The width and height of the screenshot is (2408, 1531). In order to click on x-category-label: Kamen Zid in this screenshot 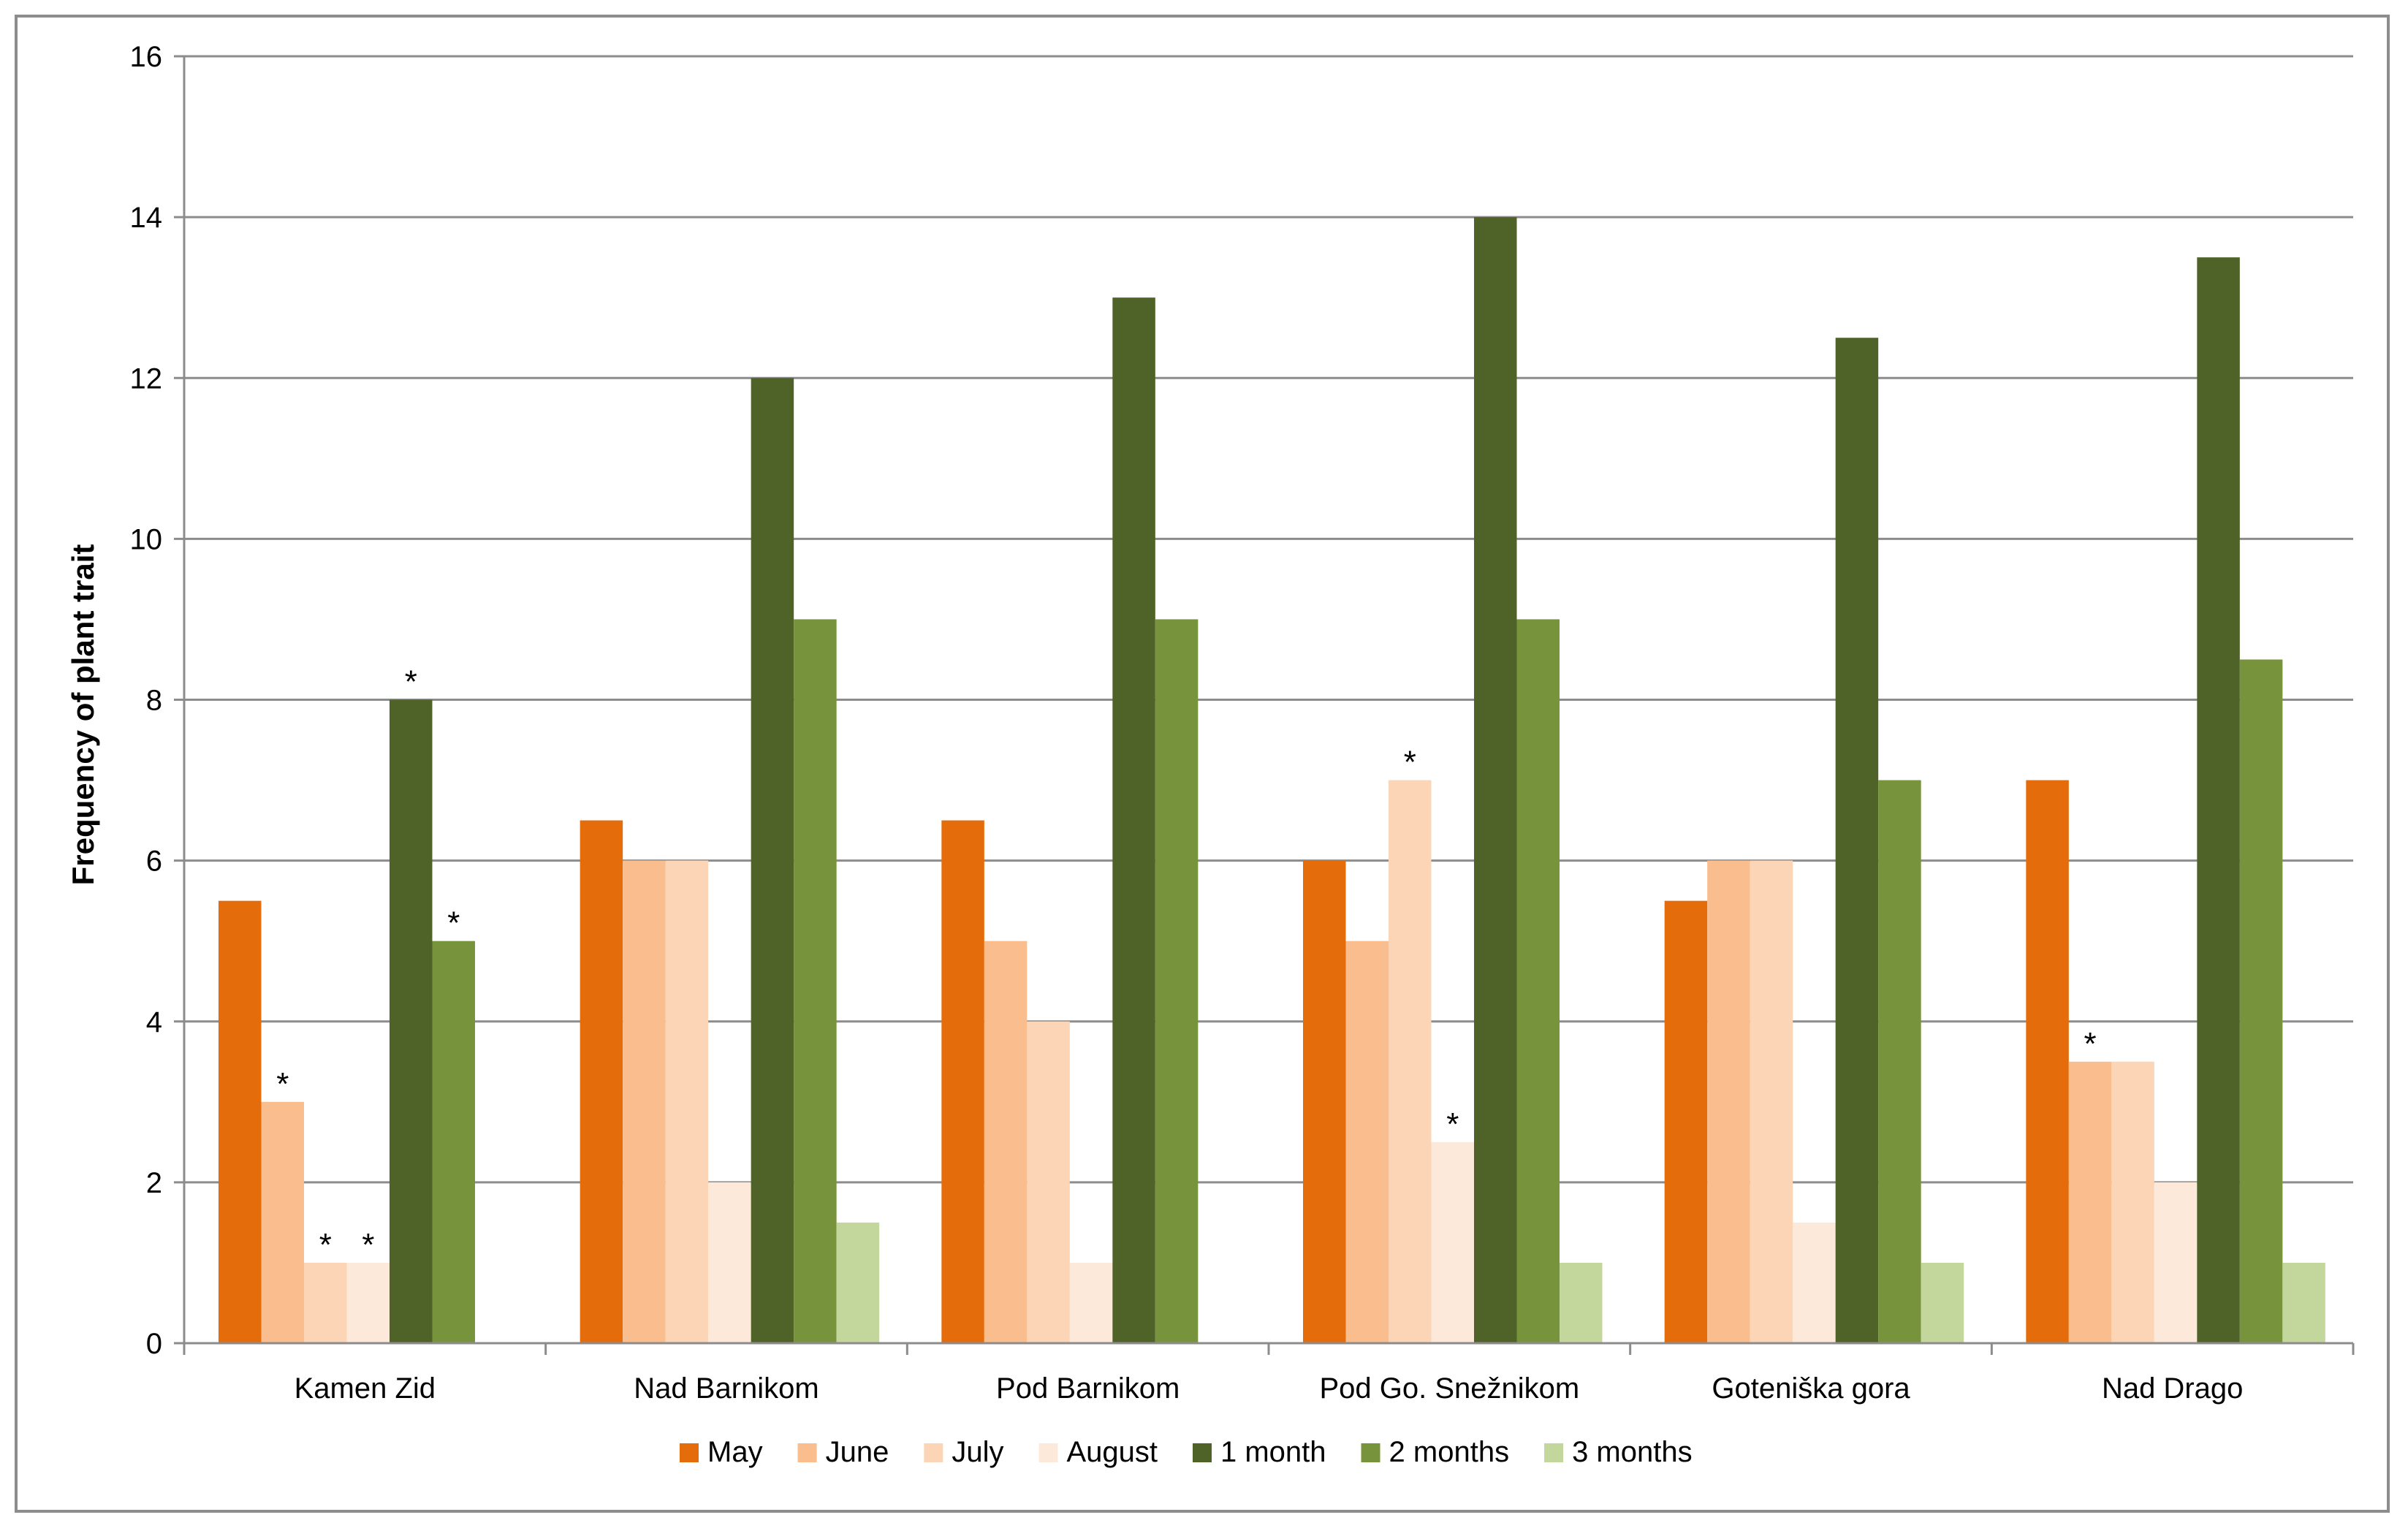, I will do `click(365, 1389)`.